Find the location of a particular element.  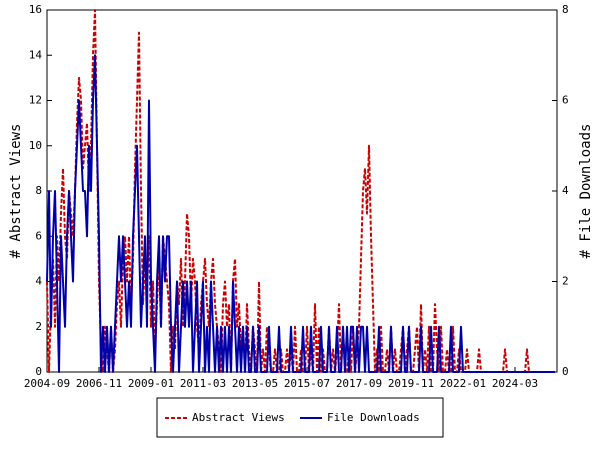

y-axis-title: # Abstract Views is located at coordinates (16, 191).